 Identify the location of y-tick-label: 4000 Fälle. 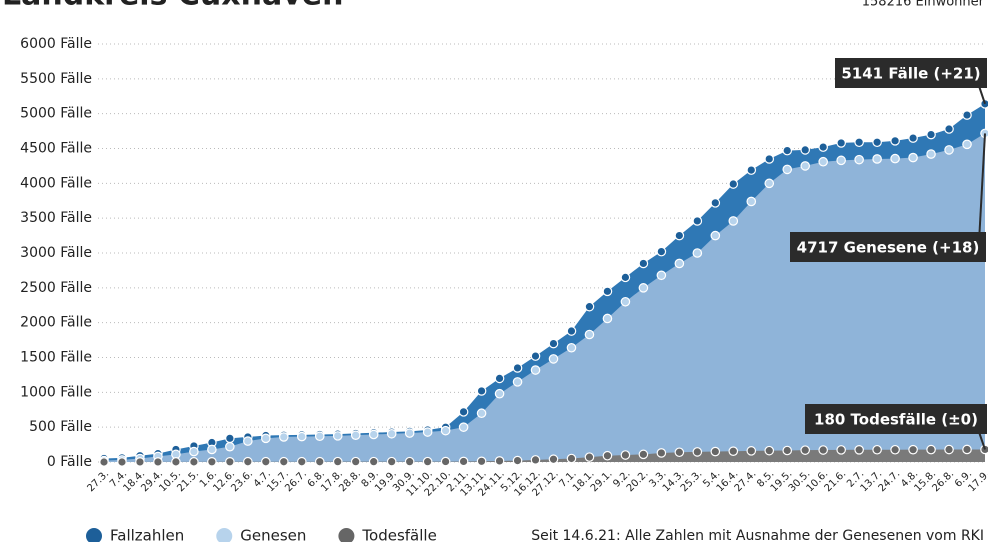
(56, 183).